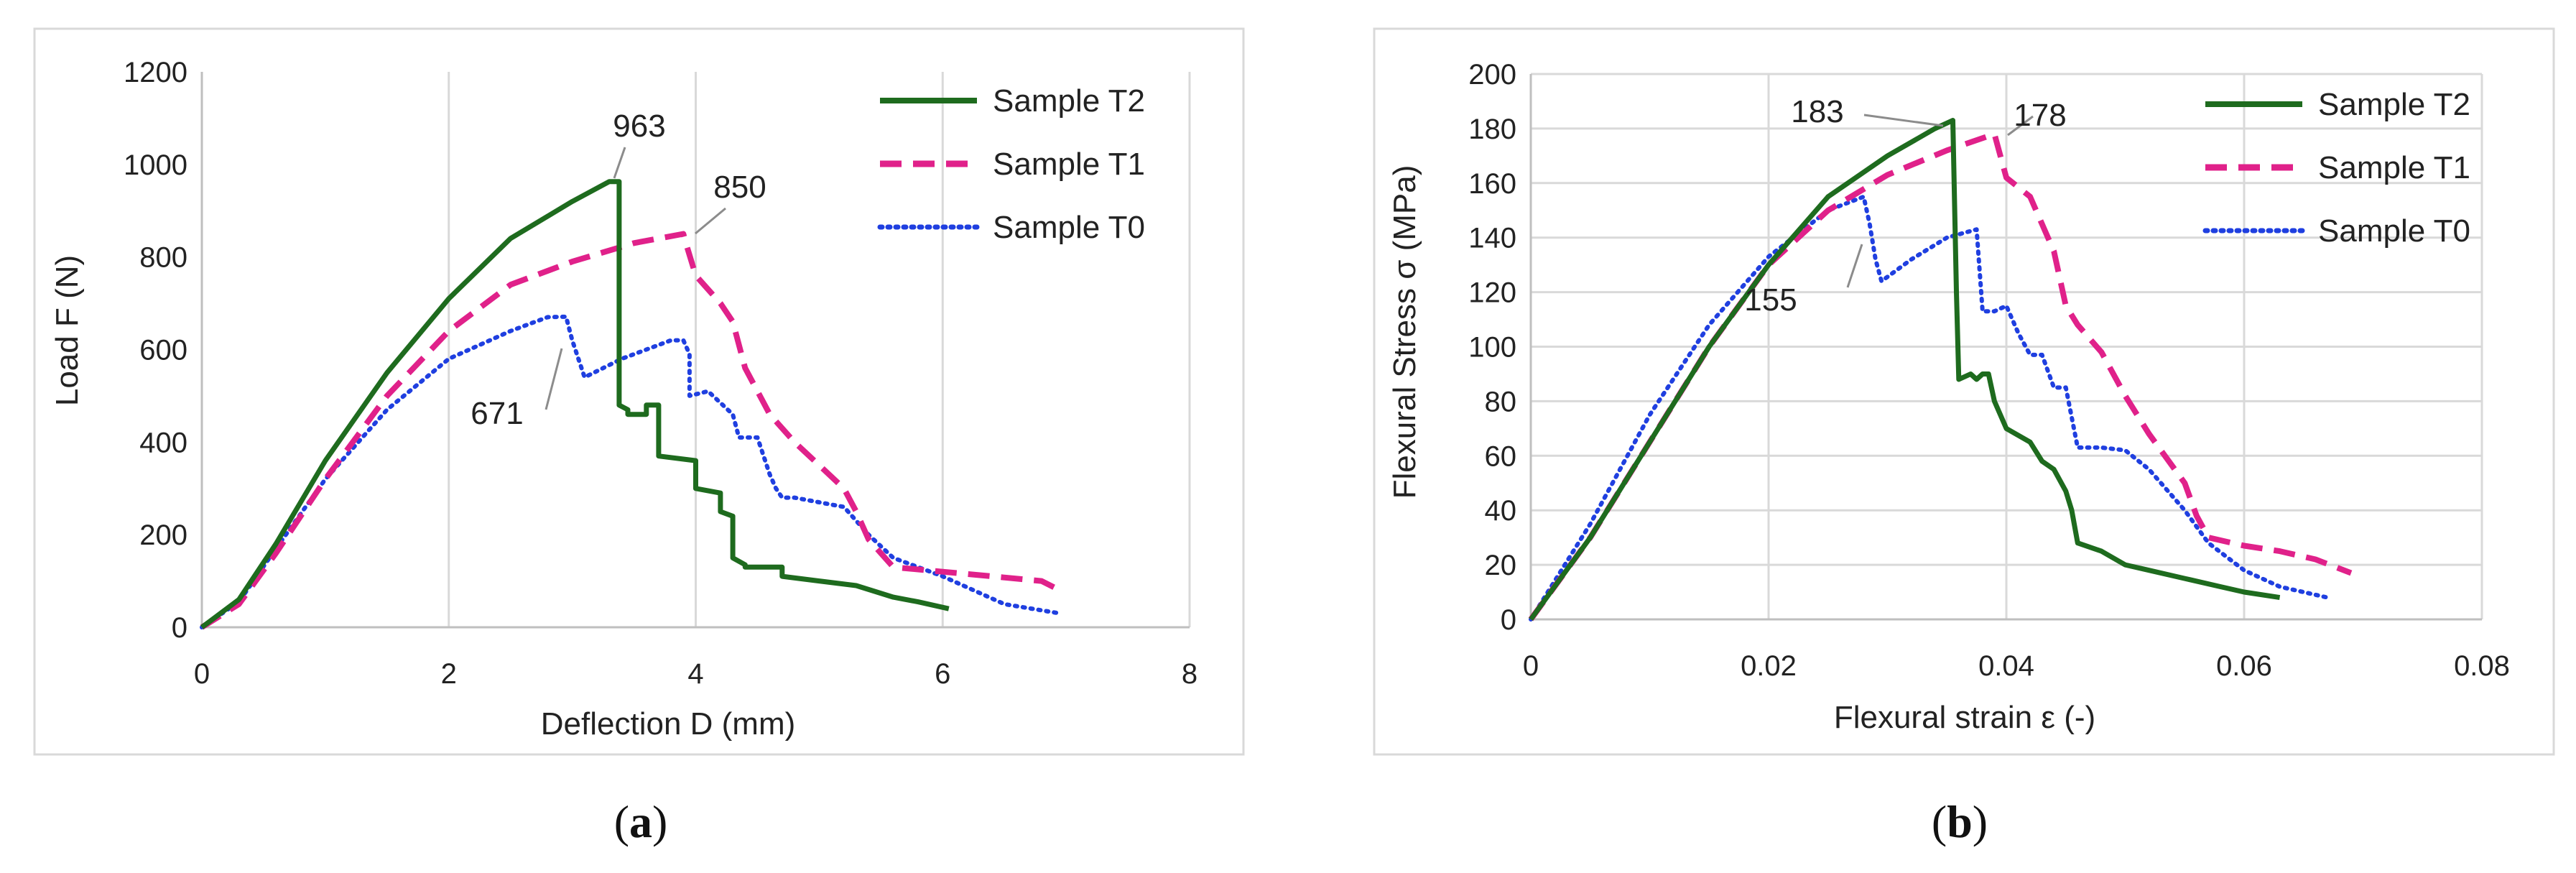 This screenshot has width=2576, height=873. Describe the element at coordinates (2040, 115) in the screenshot. I see `annotation-label: 178` at that location.